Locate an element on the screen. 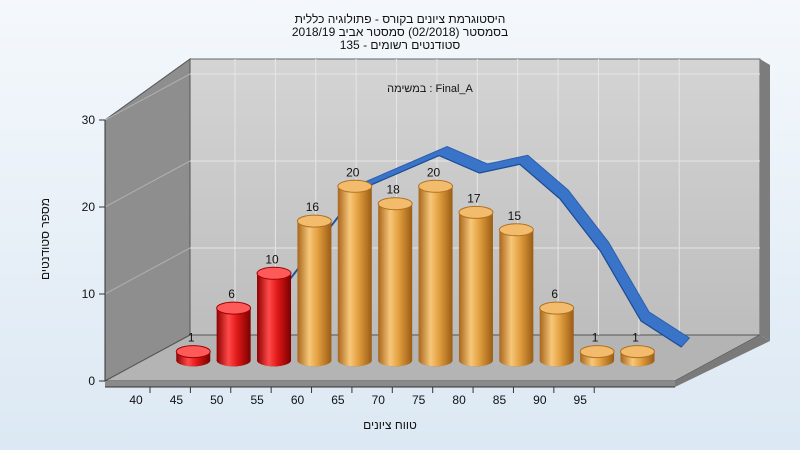 This screenshot has width=800, height=450. x-tick-label: 80 is located at coordinates (459, 400).